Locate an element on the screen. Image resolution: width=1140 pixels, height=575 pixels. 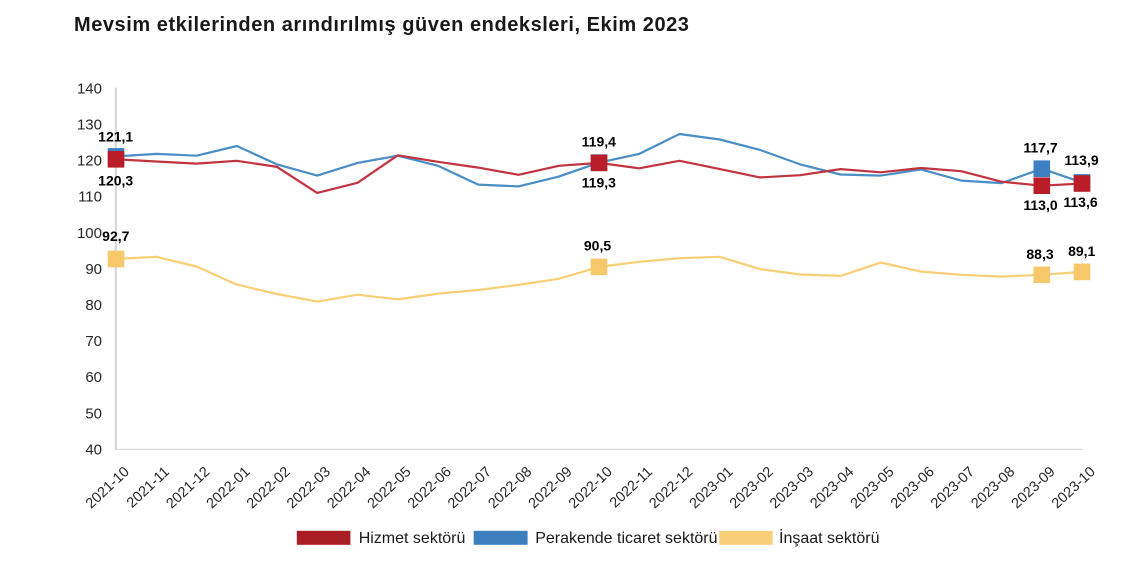
svg-text: 119,3 is located at coordinates (599, 183).